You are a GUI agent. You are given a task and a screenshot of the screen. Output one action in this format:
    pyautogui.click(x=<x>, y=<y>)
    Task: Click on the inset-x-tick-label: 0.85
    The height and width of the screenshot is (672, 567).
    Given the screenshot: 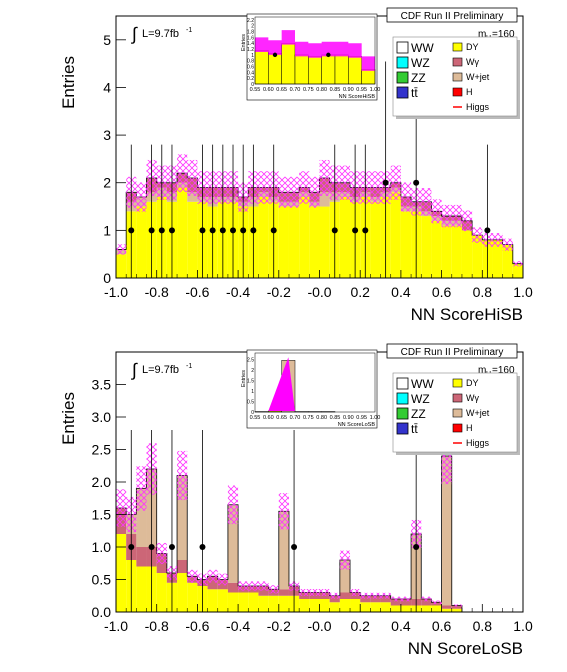 What is the action you would take?
    pyautogui.click(x=335, y=90)
    